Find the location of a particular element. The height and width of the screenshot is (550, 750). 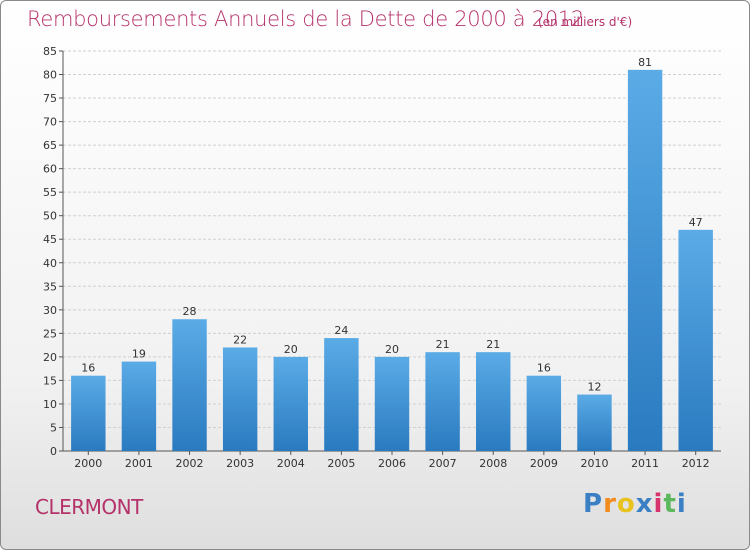

x-tick-label: 2008 is located at coordinates (493, 463).